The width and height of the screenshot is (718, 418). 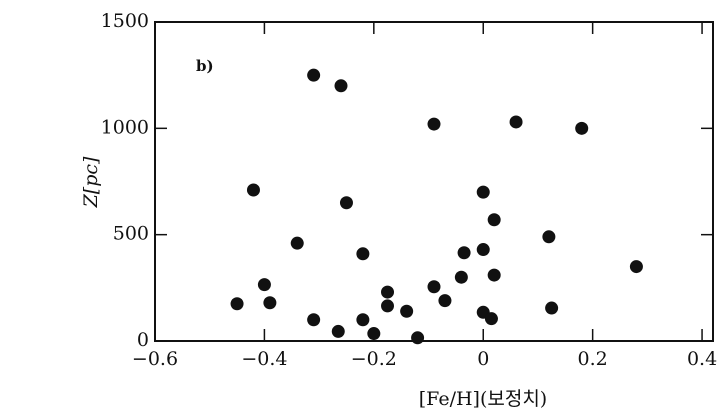 I want to click on y-tick-label: 1000, so click(x=125, y=127).